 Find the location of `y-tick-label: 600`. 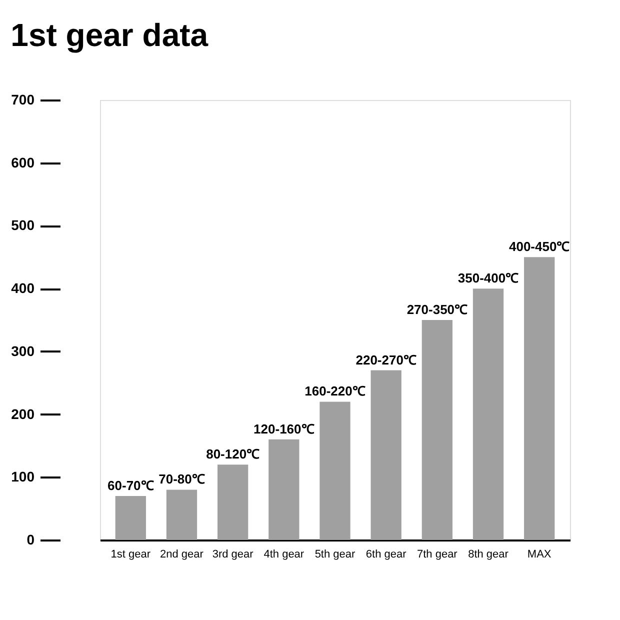

y-tick-label: 600 is located at coordinates (23, 162).